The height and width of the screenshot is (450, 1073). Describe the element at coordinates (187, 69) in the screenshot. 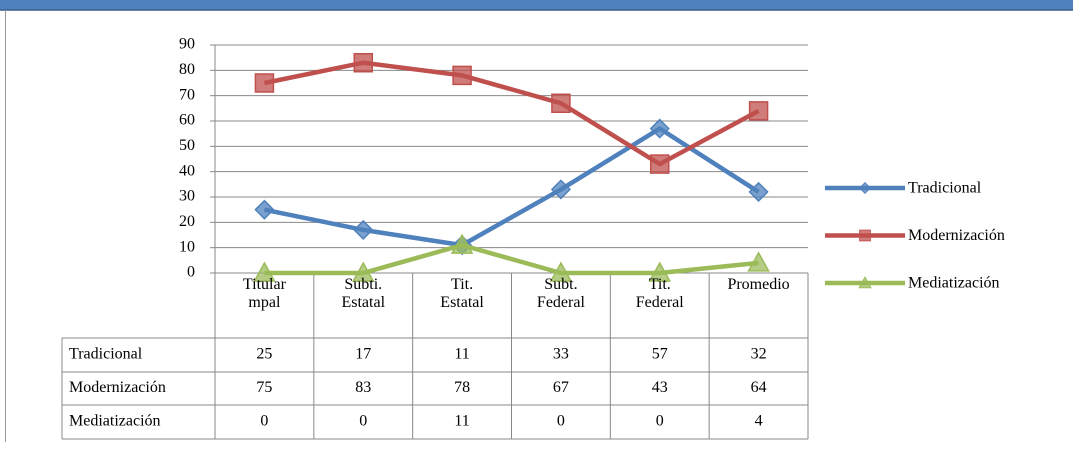

I see `y-tick-label: 80` at that location.